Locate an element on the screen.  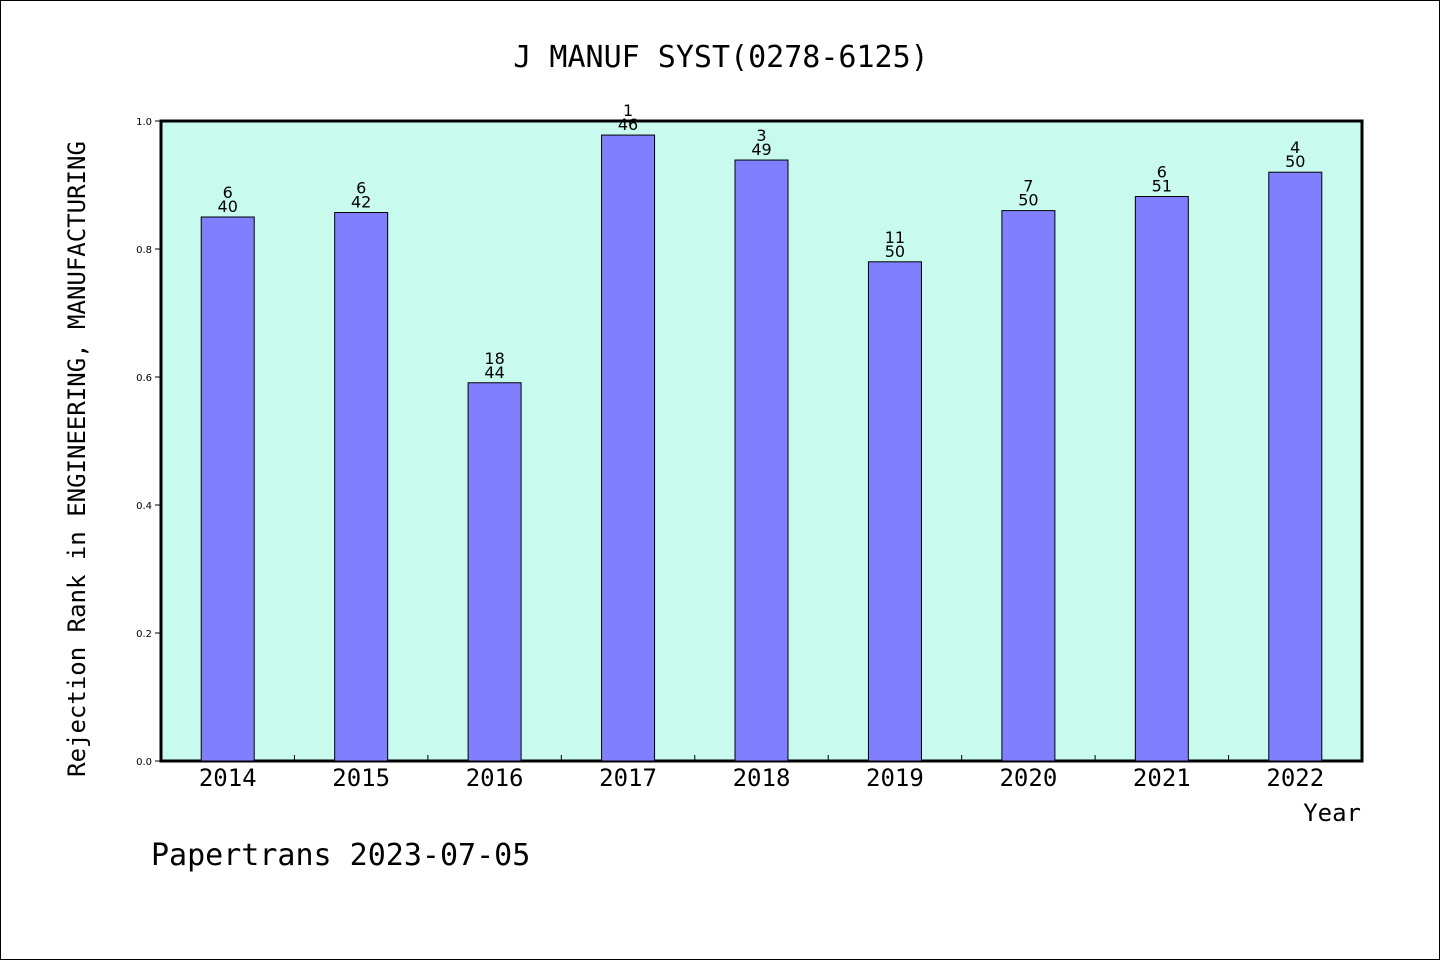
x-tick-label: 2020 is located at coordinates (1028, 778).